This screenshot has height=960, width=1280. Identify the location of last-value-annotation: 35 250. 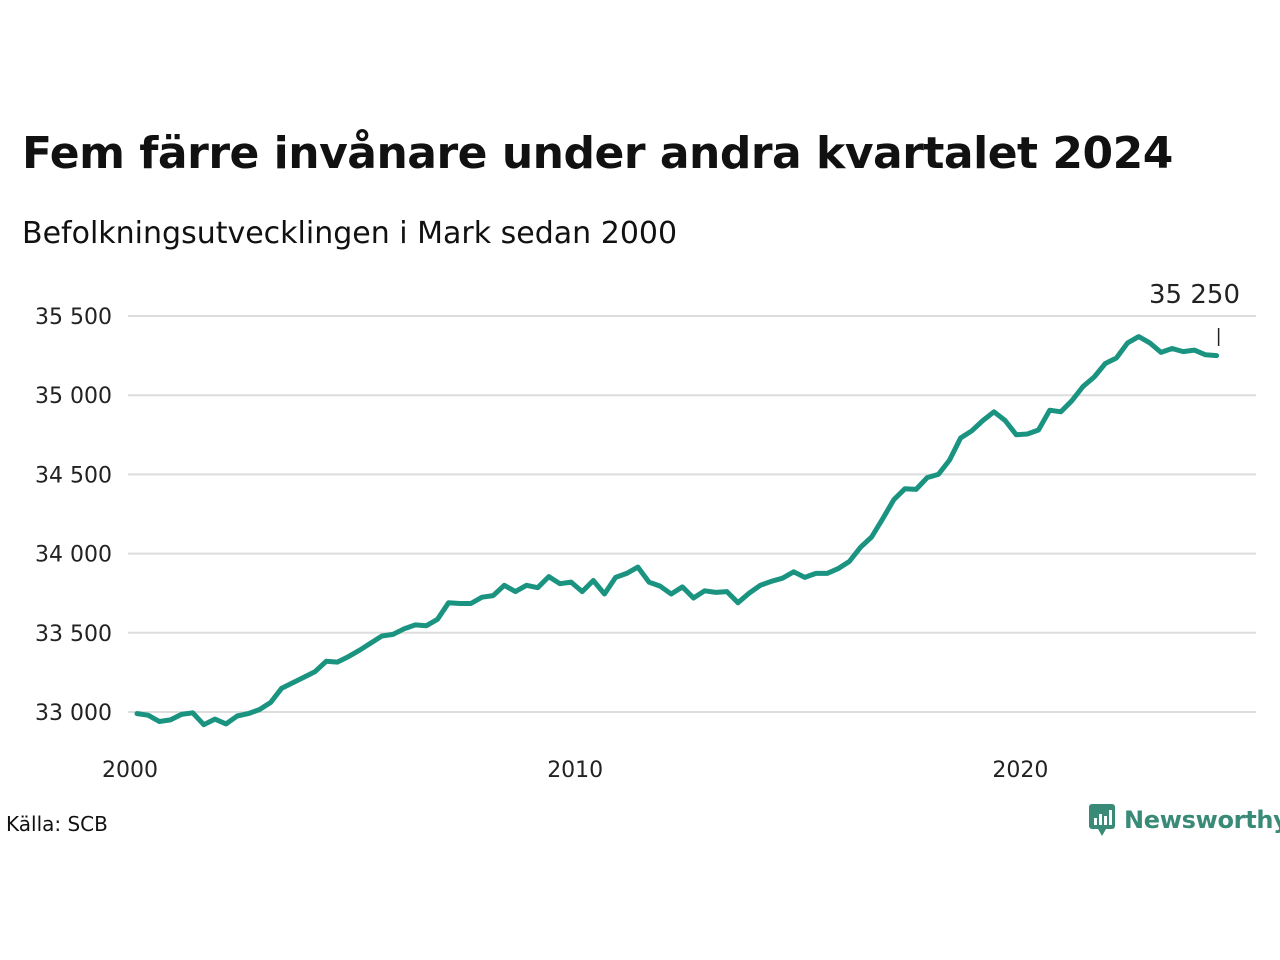
(1194, 313).